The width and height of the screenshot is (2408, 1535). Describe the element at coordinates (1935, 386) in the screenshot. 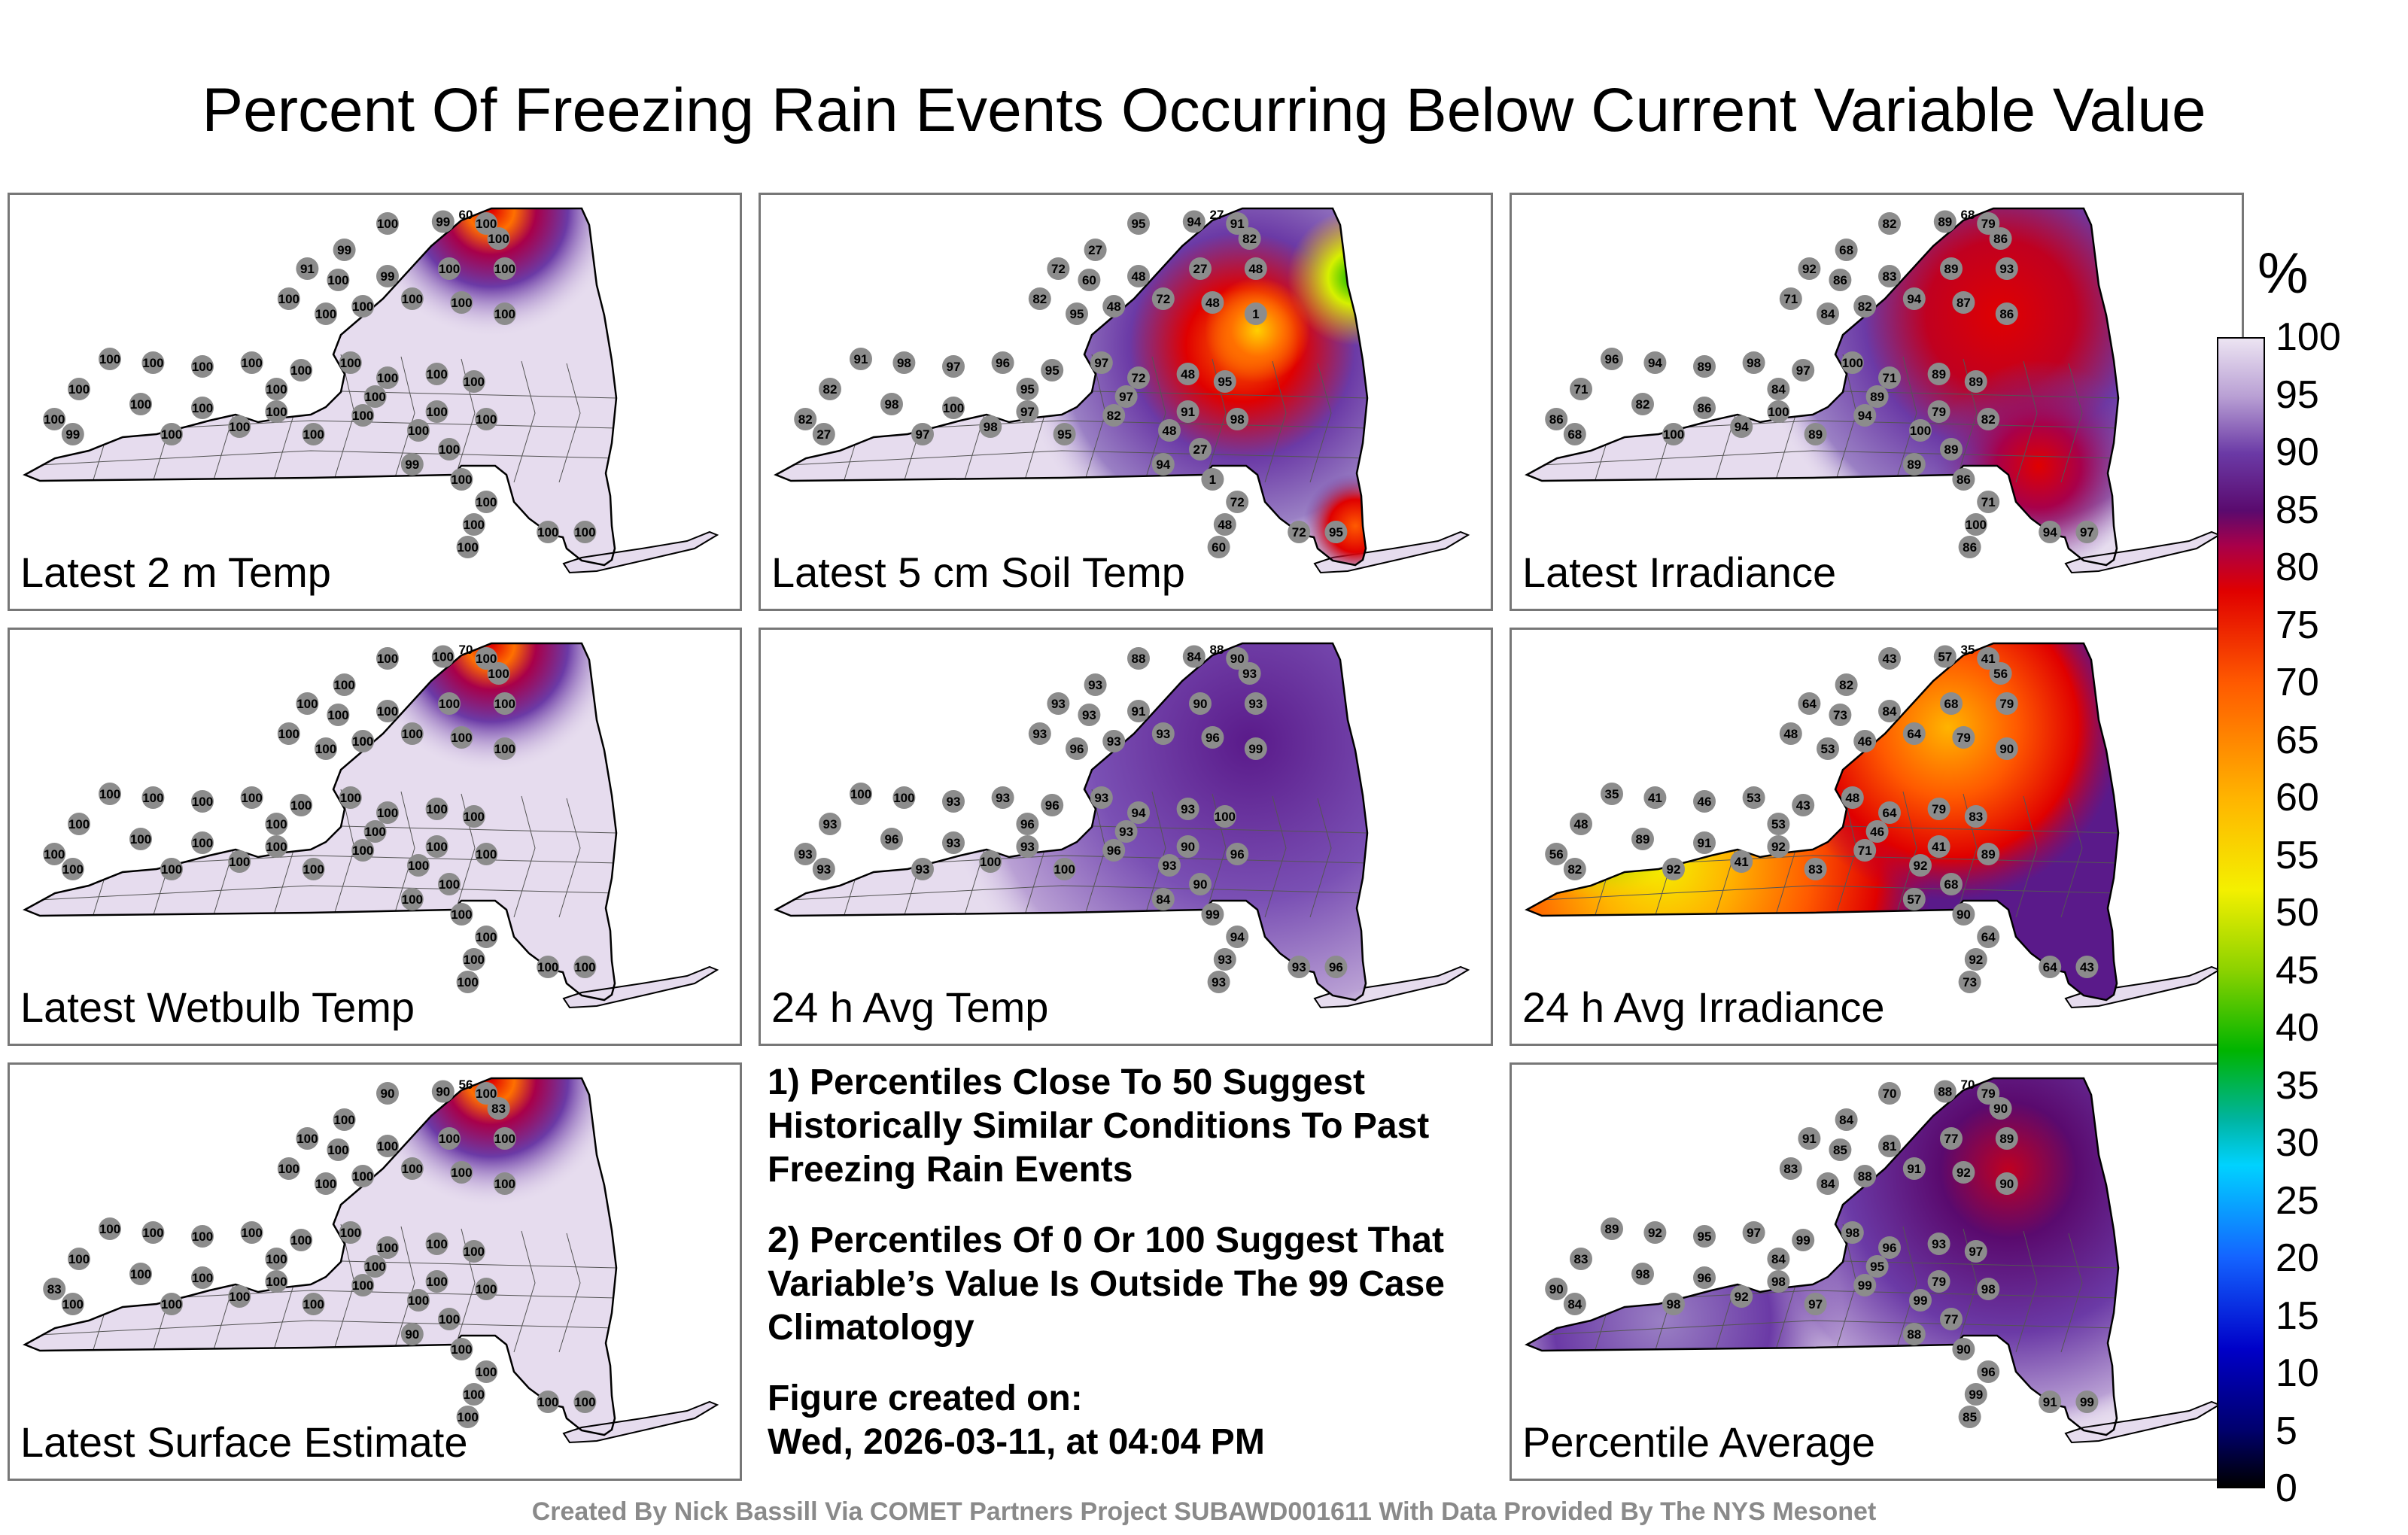

I see `color-field` at that location.